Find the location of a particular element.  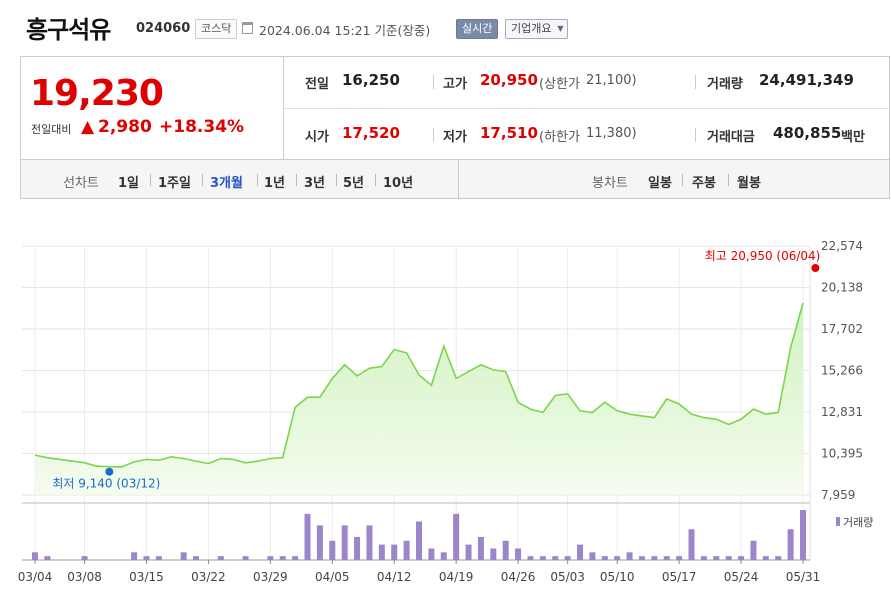

high-annotation: 최고 20,950 (06/04) is located at coordinates (763, 256).